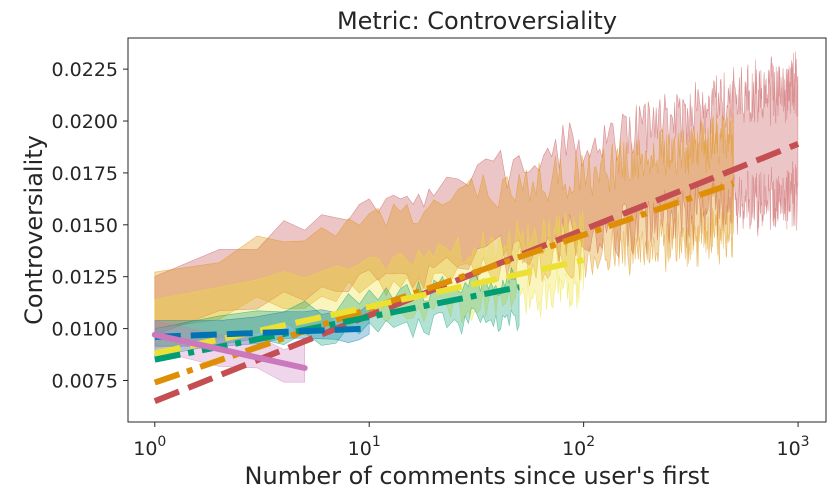  I want to click on y-tick-label: 0.0100, so click(85, 330).